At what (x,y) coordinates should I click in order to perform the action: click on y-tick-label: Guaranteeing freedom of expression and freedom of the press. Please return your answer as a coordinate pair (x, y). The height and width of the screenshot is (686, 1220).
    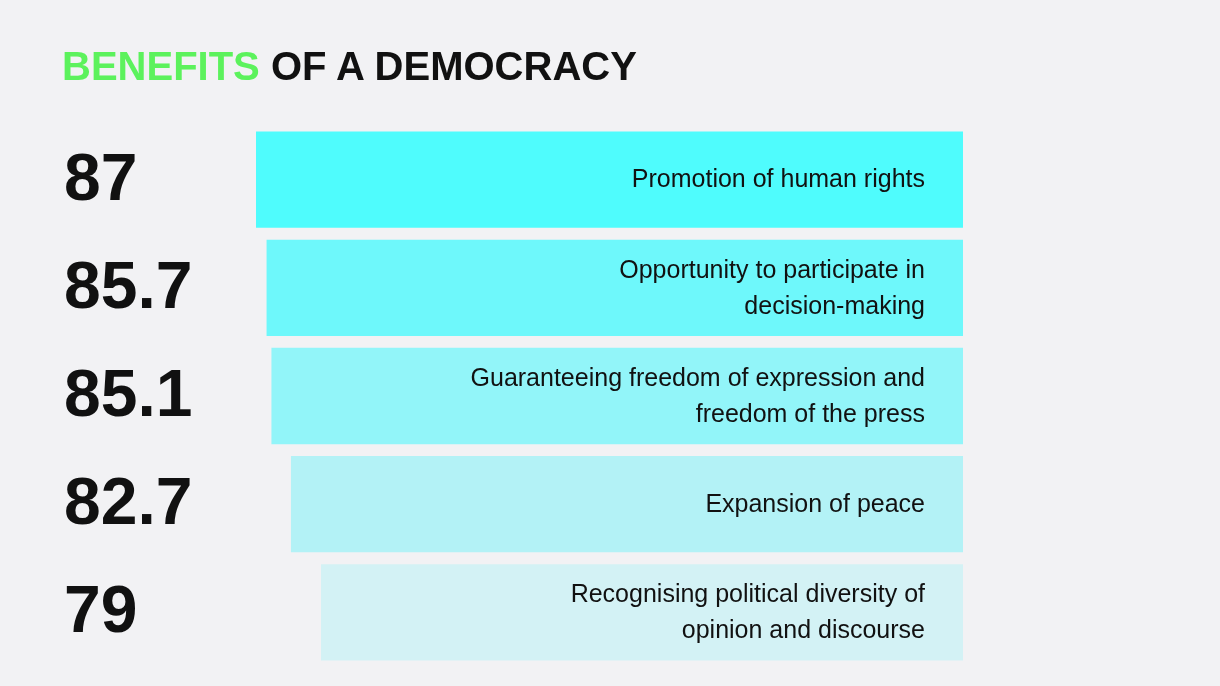
    Looking at the image, I should click on (697, 394).